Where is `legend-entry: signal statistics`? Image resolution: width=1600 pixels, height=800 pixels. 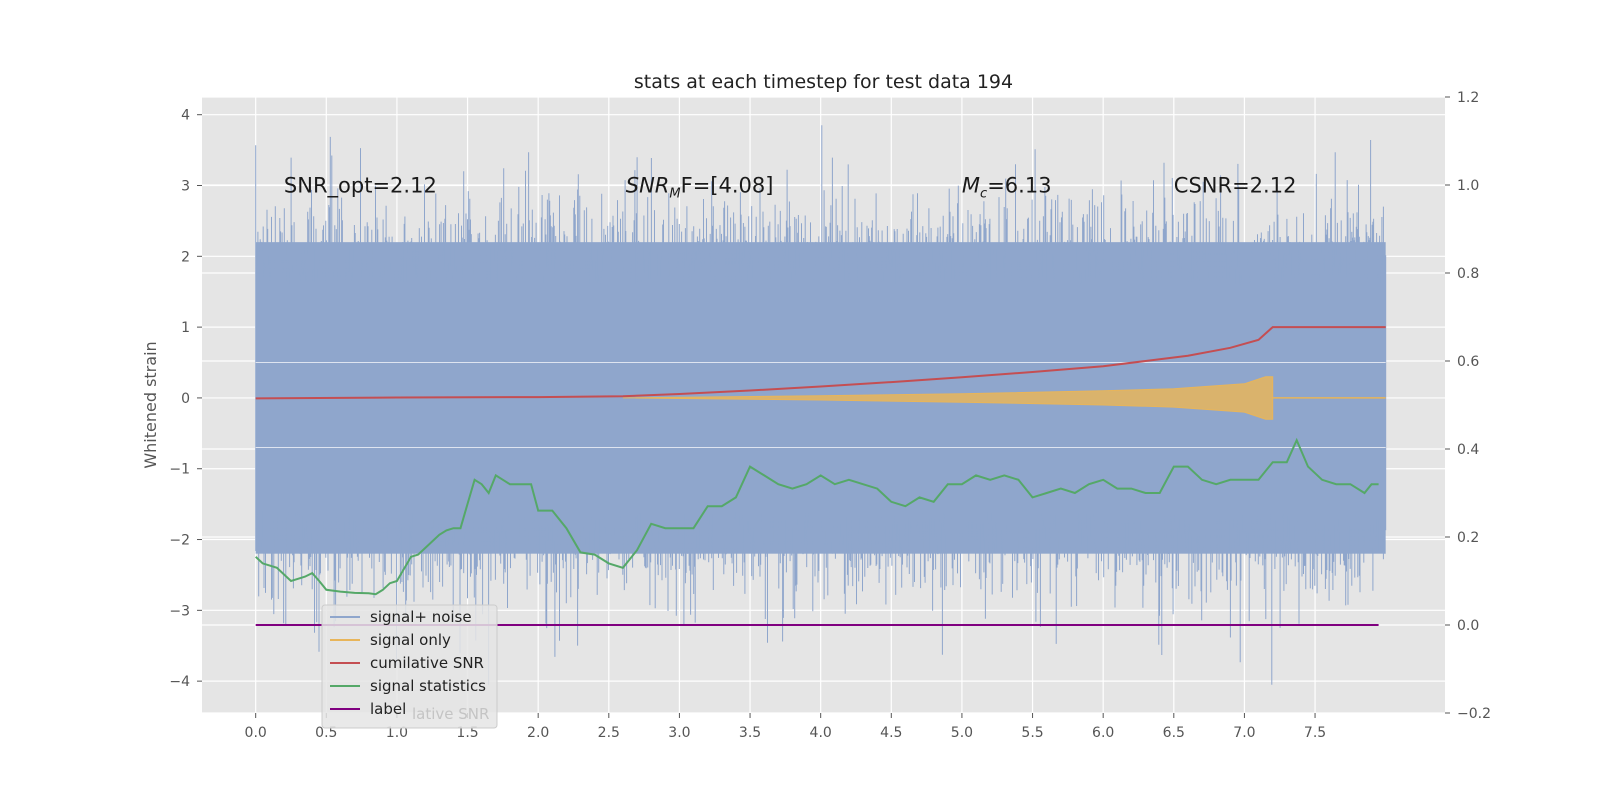
legend-entry: signal statistics is located at coordinates (428, 686).